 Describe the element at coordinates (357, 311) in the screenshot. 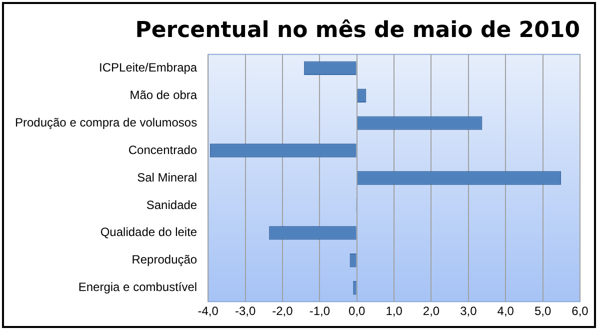

I see `x-tick-label: 0,0` at that location.